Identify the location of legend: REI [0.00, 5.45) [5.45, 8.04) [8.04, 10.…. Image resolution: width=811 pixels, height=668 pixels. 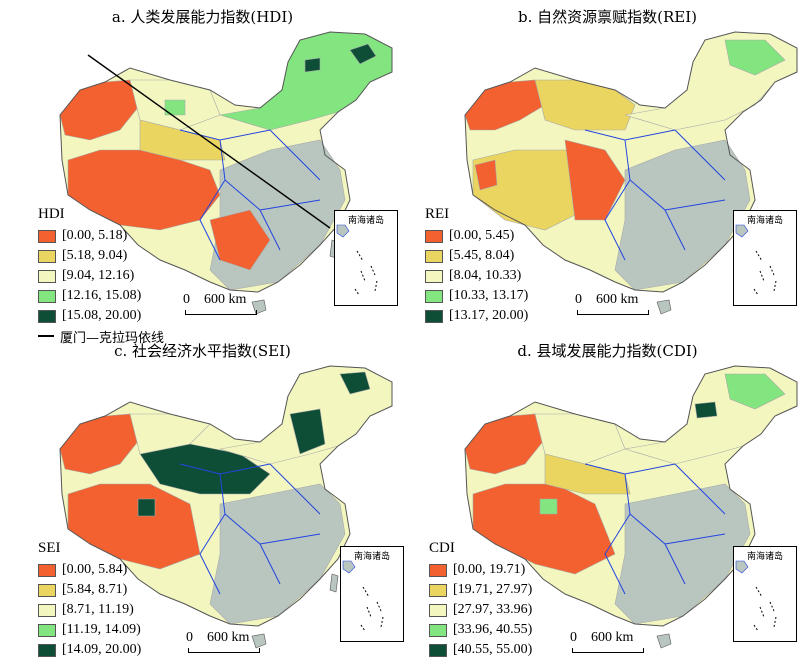
(476, 266).